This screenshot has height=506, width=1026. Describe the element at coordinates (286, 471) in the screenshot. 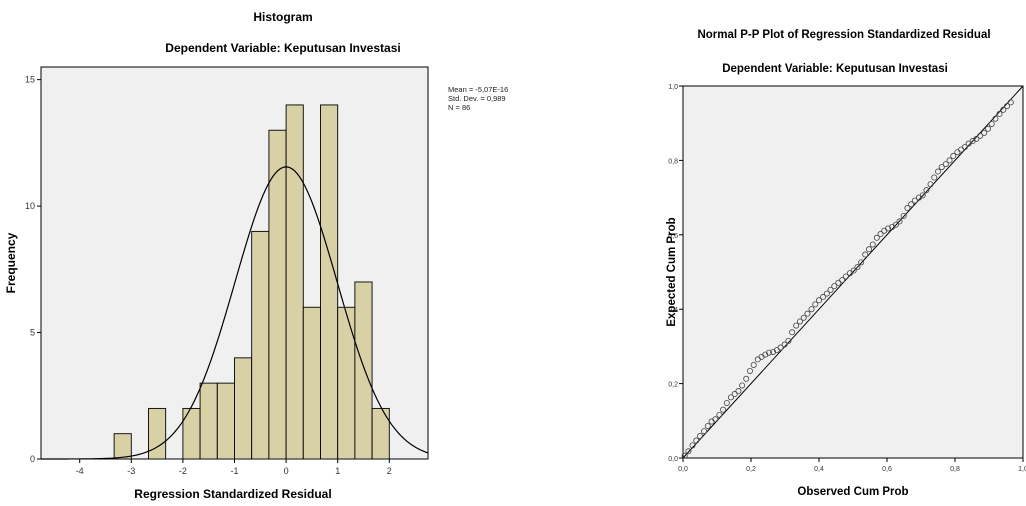

I see `histogram-x-tick-label: 0` at that location.